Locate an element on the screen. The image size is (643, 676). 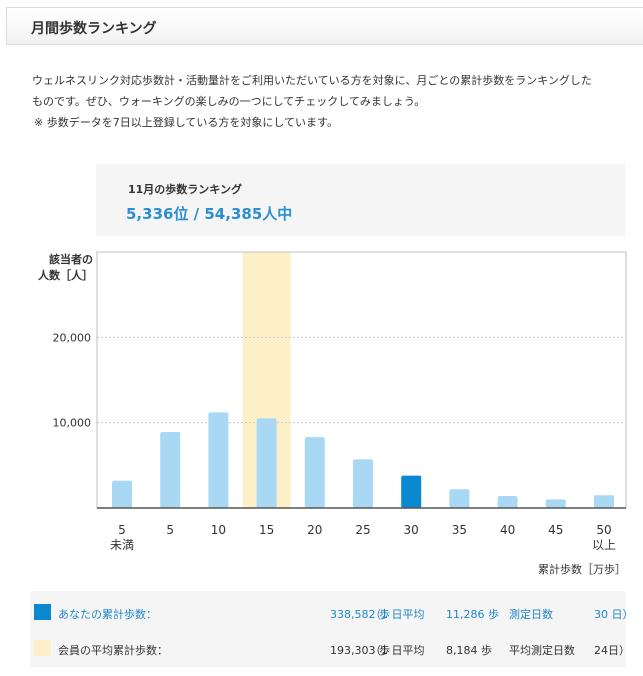
page-header: 月間歩数ランキング is located at coordinates (324, 26).